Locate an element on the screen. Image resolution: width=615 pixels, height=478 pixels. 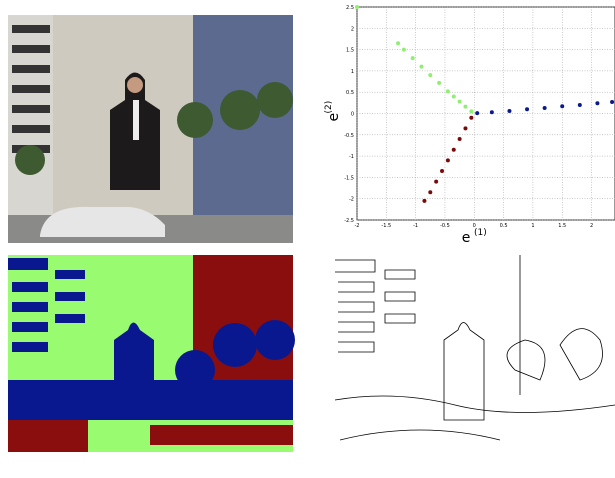
y-tick-label: 0.5 is located at coordinates (350, 93).